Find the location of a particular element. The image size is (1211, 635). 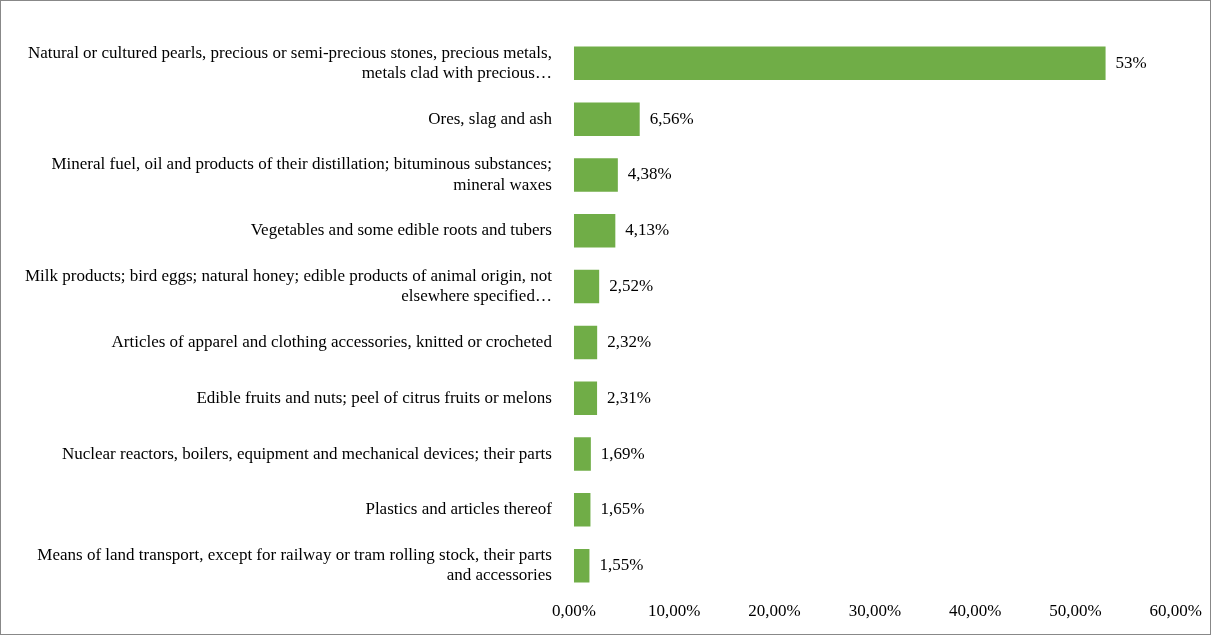

data-label: 2,31% is located at coordinates (629, 397).